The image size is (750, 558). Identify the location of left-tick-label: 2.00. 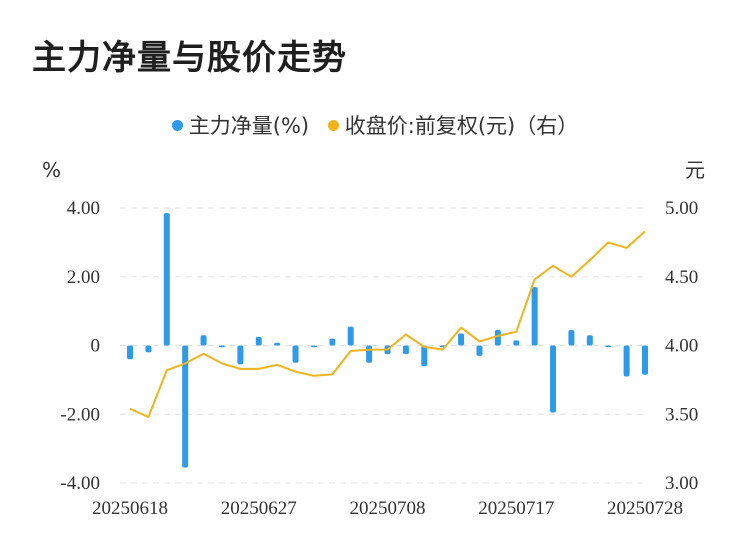
(83, 277).